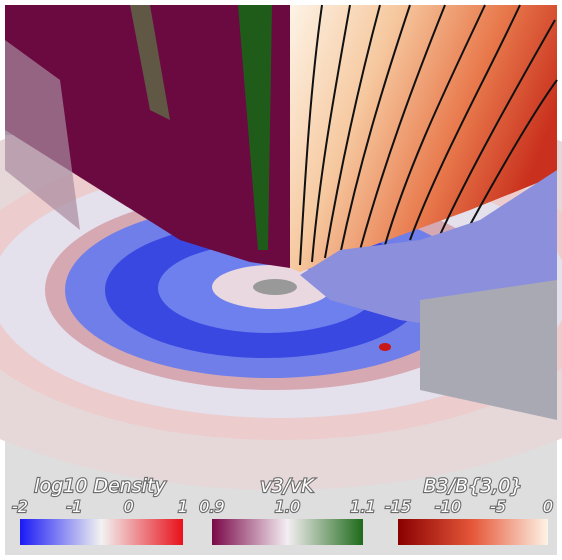  Describe the element at coordinates (287, 506) in the screenshot. I see `colorbar-tick-label: 1.0` at that location.